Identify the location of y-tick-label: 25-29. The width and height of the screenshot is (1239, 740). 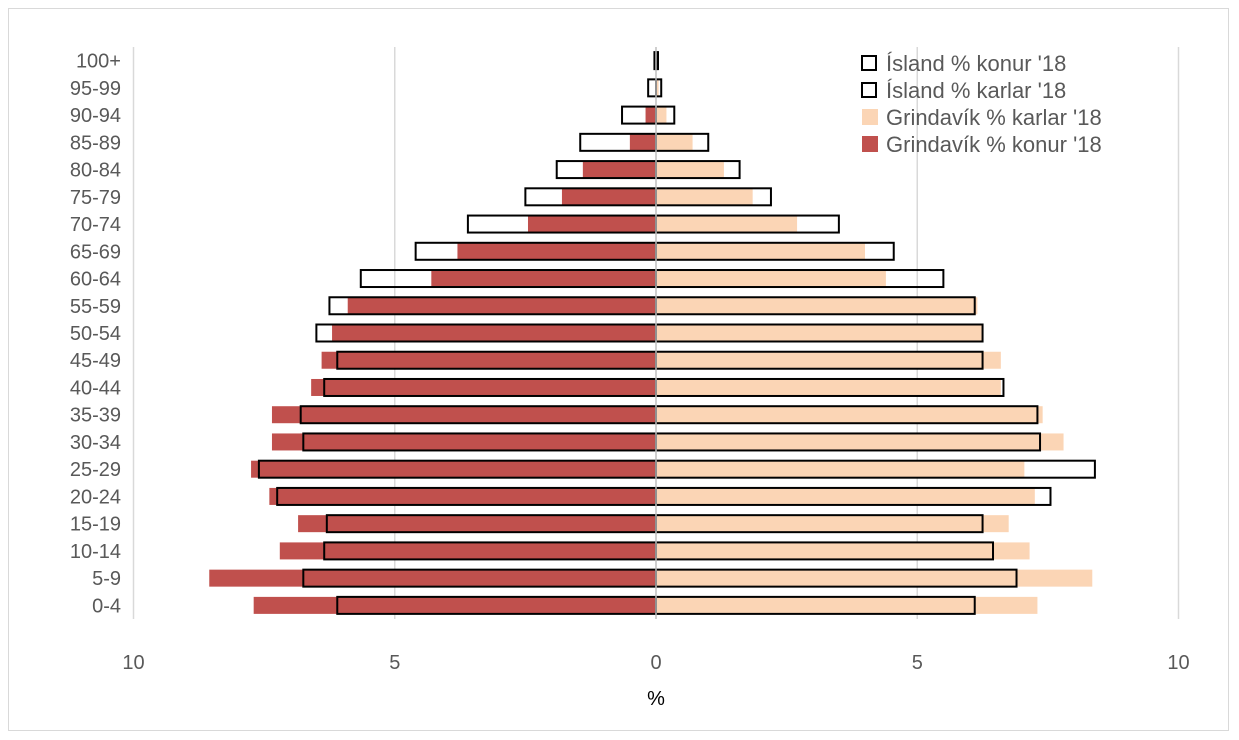
(95, 470).